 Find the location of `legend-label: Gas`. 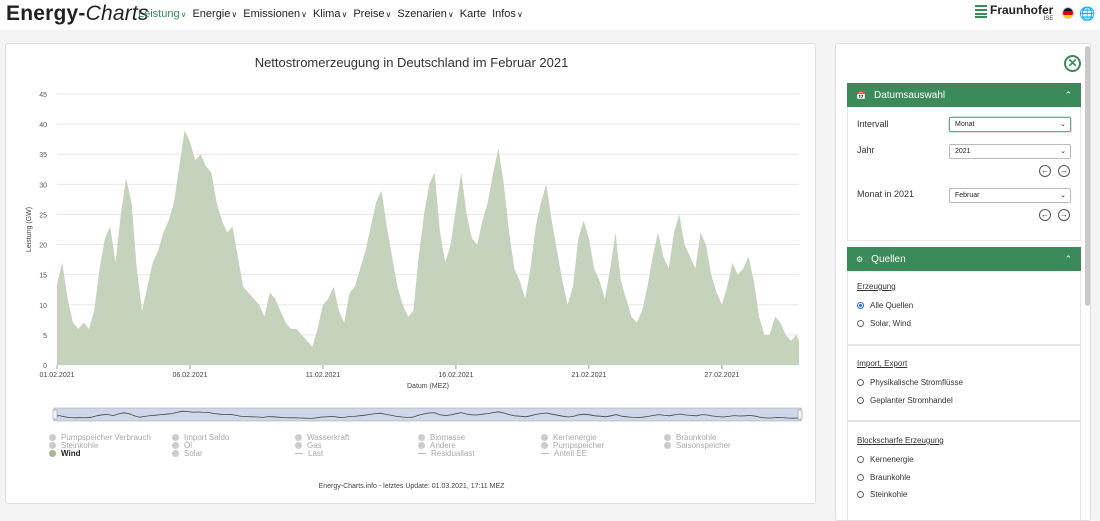

legend-label: Gas is located at coordinates (314, 445).